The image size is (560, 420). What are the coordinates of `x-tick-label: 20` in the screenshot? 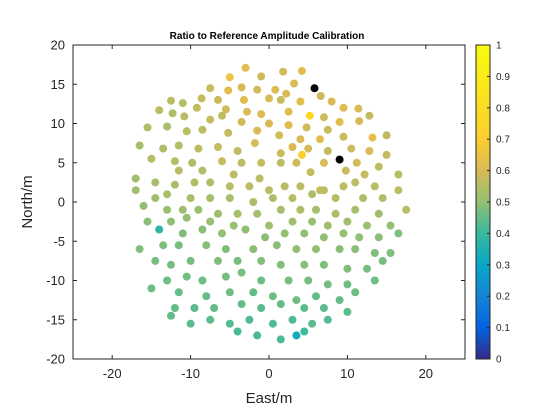 It's located at (426, 373).